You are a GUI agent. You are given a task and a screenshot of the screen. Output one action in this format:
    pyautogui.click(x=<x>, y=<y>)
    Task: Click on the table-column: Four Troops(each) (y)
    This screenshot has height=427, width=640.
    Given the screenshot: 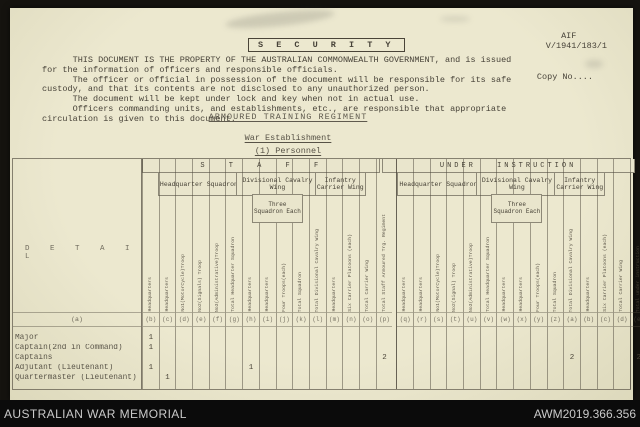 What is the action you would take?
    pyautogui.click(x=538, y=274)
    